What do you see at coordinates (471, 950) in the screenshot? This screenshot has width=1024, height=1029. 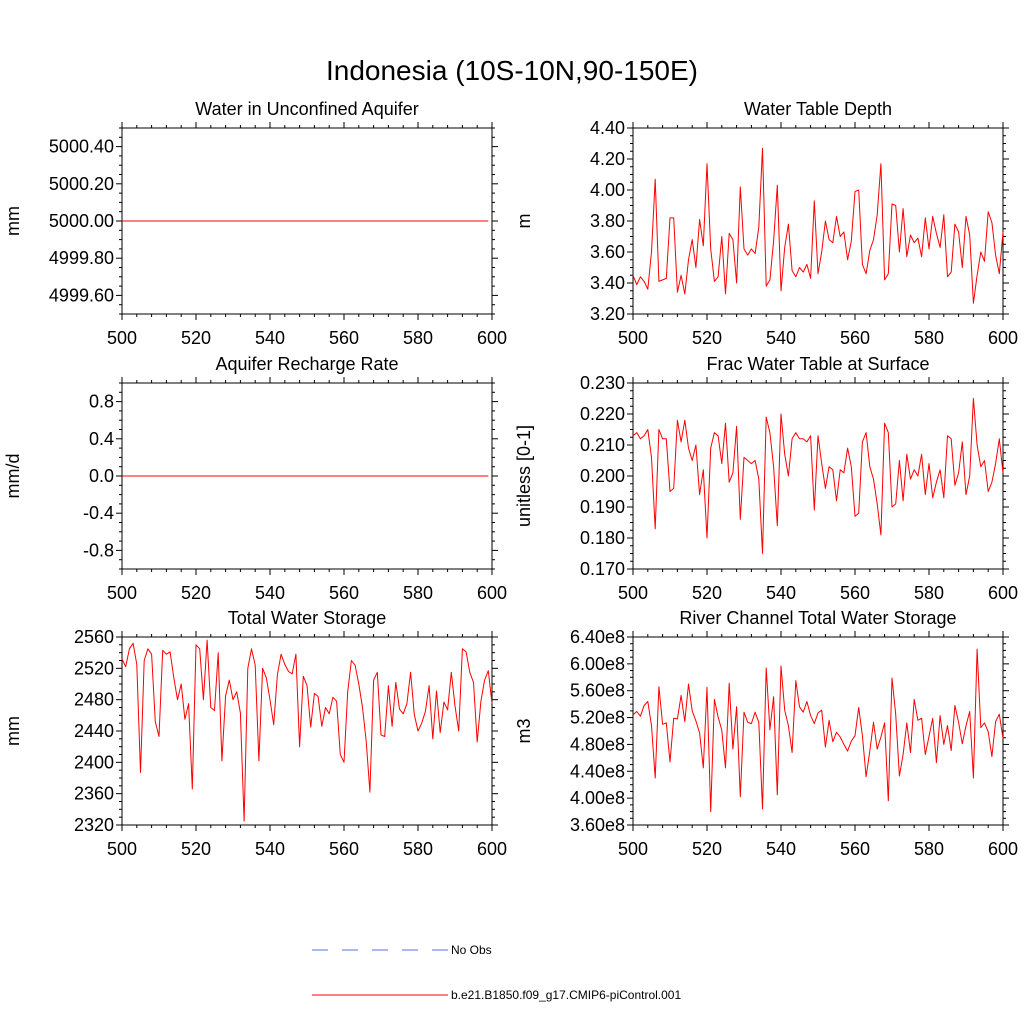 I see `legend-label-no-obs: No Obs` at bounding box center [471, 950].